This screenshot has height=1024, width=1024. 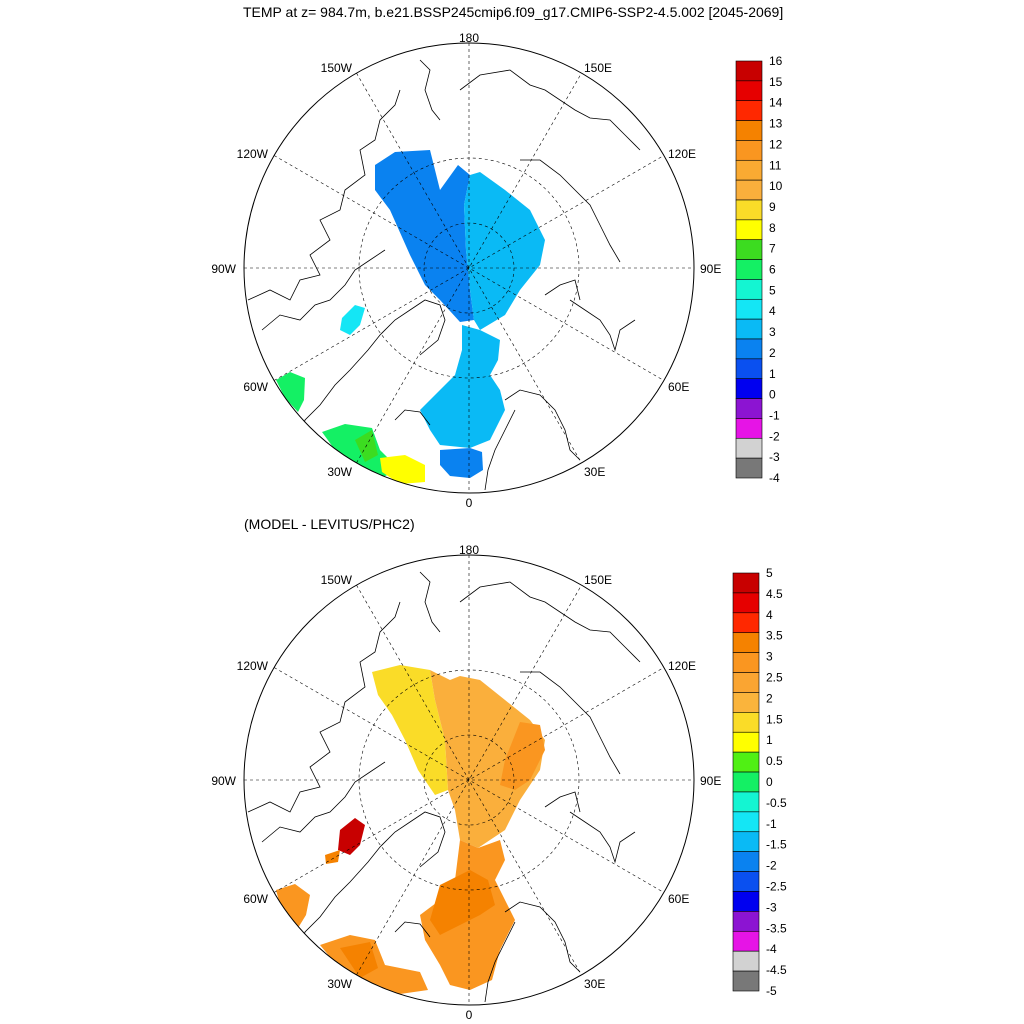 I want to click on colorbar-label: 11, so click(x=775, y=165).